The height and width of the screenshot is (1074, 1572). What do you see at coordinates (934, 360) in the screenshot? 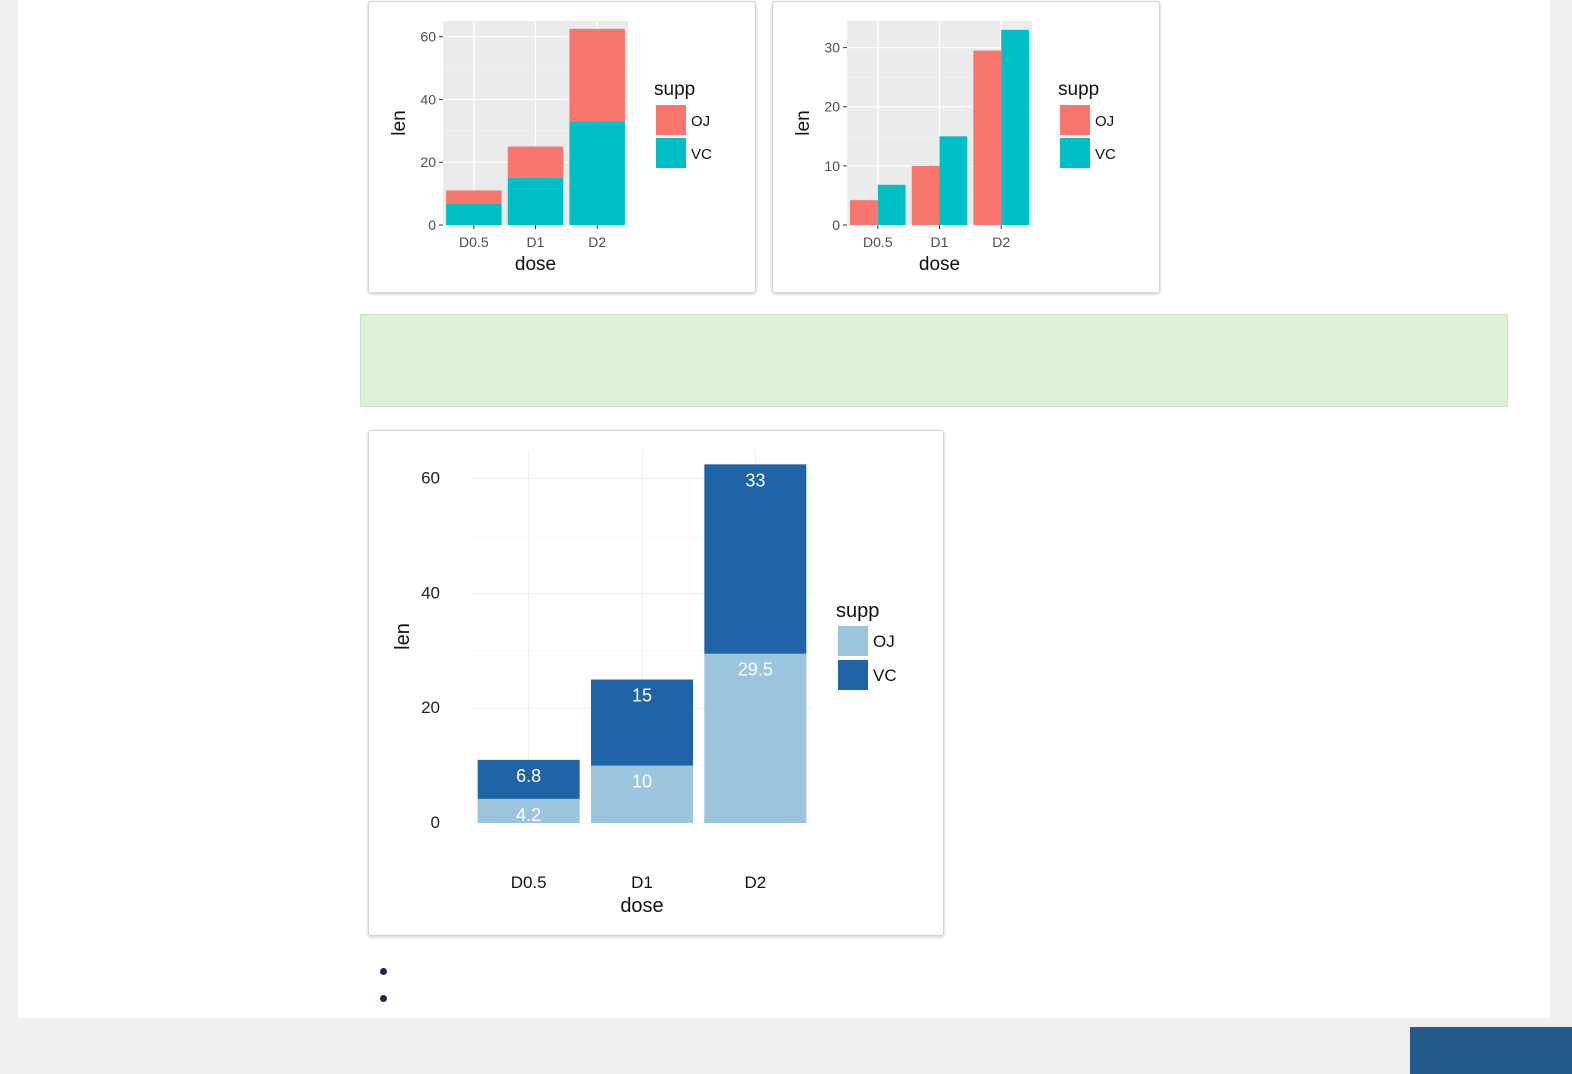
I see `note-box` at bounding box center [934, 360].